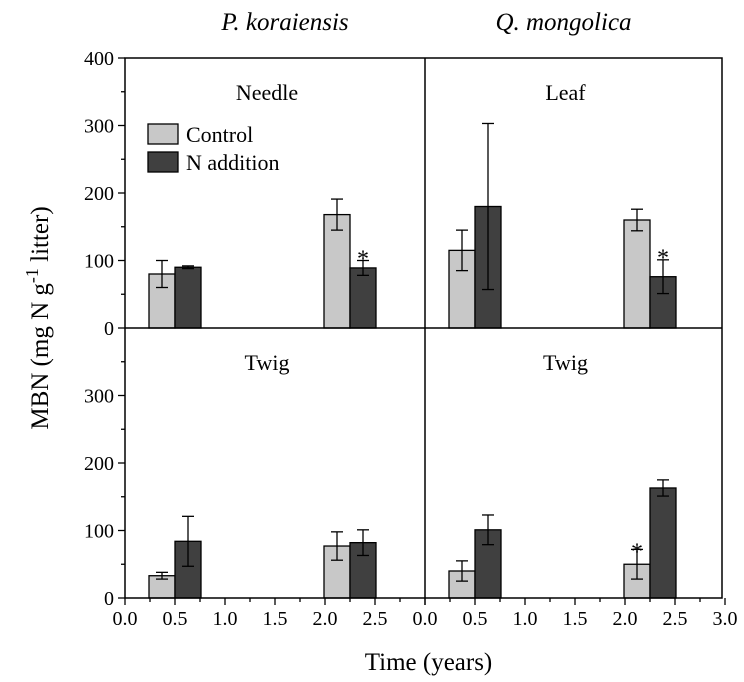 The image size is (744, 682). I want to click on panel-label-leaf: Leaf, so click(565, 92).